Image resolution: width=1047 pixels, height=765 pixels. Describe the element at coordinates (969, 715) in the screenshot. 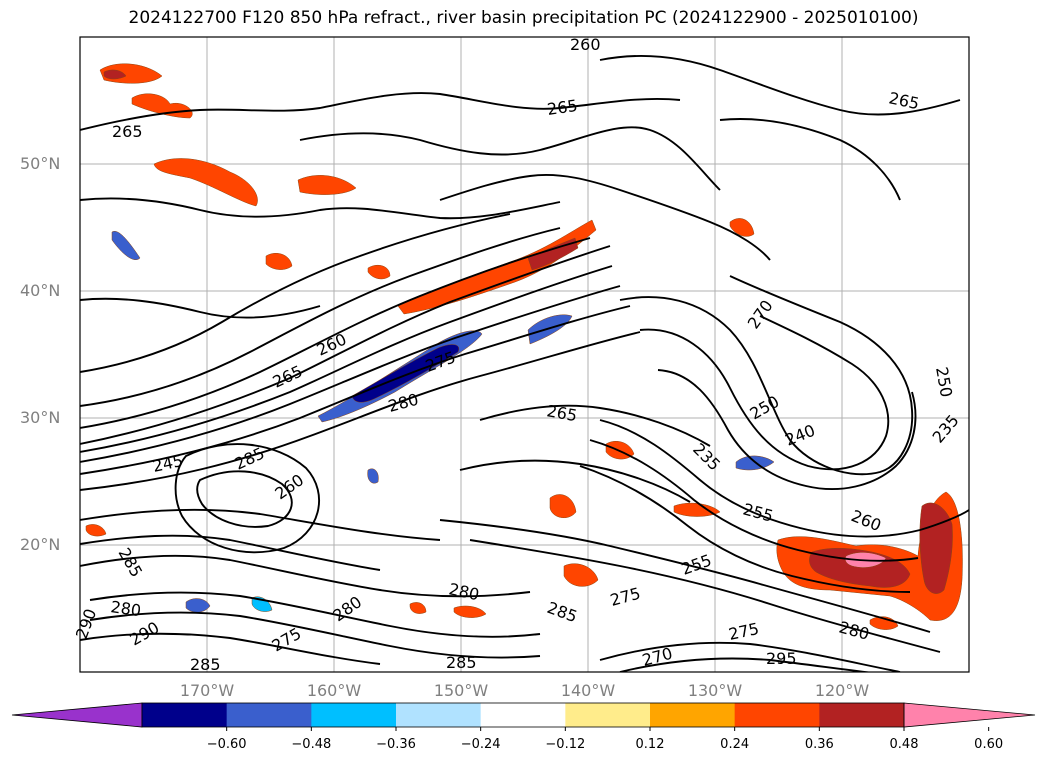

I see `colorbar-extend-high` at that location.